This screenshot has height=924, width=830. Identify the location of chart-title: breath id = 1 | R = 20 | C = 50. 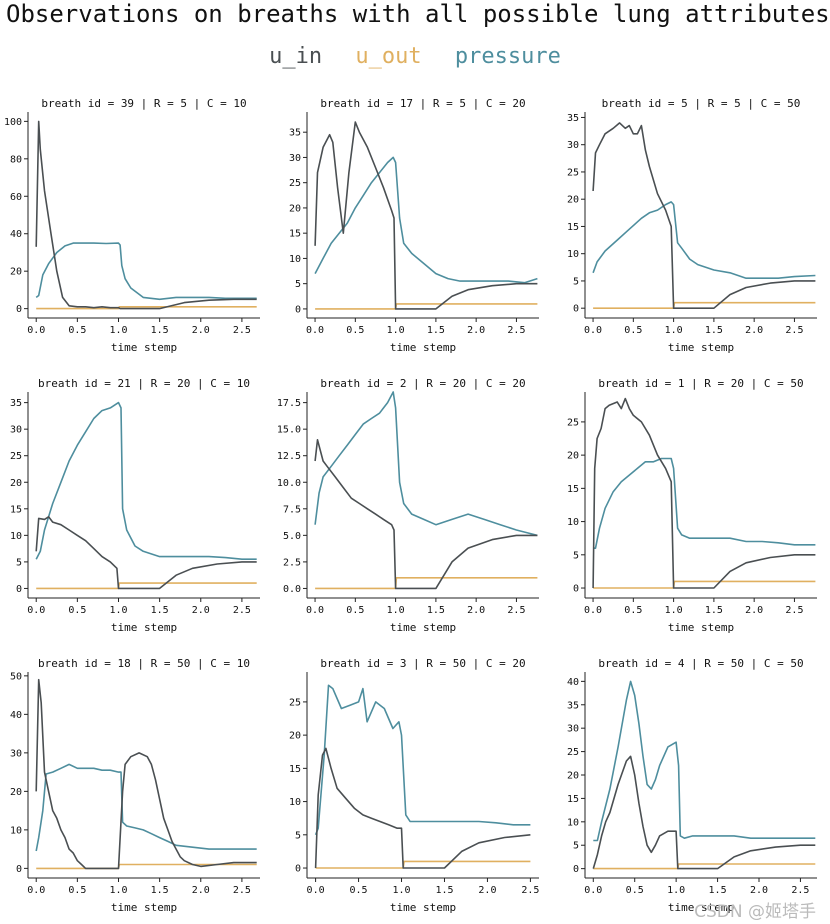
(700, 383).